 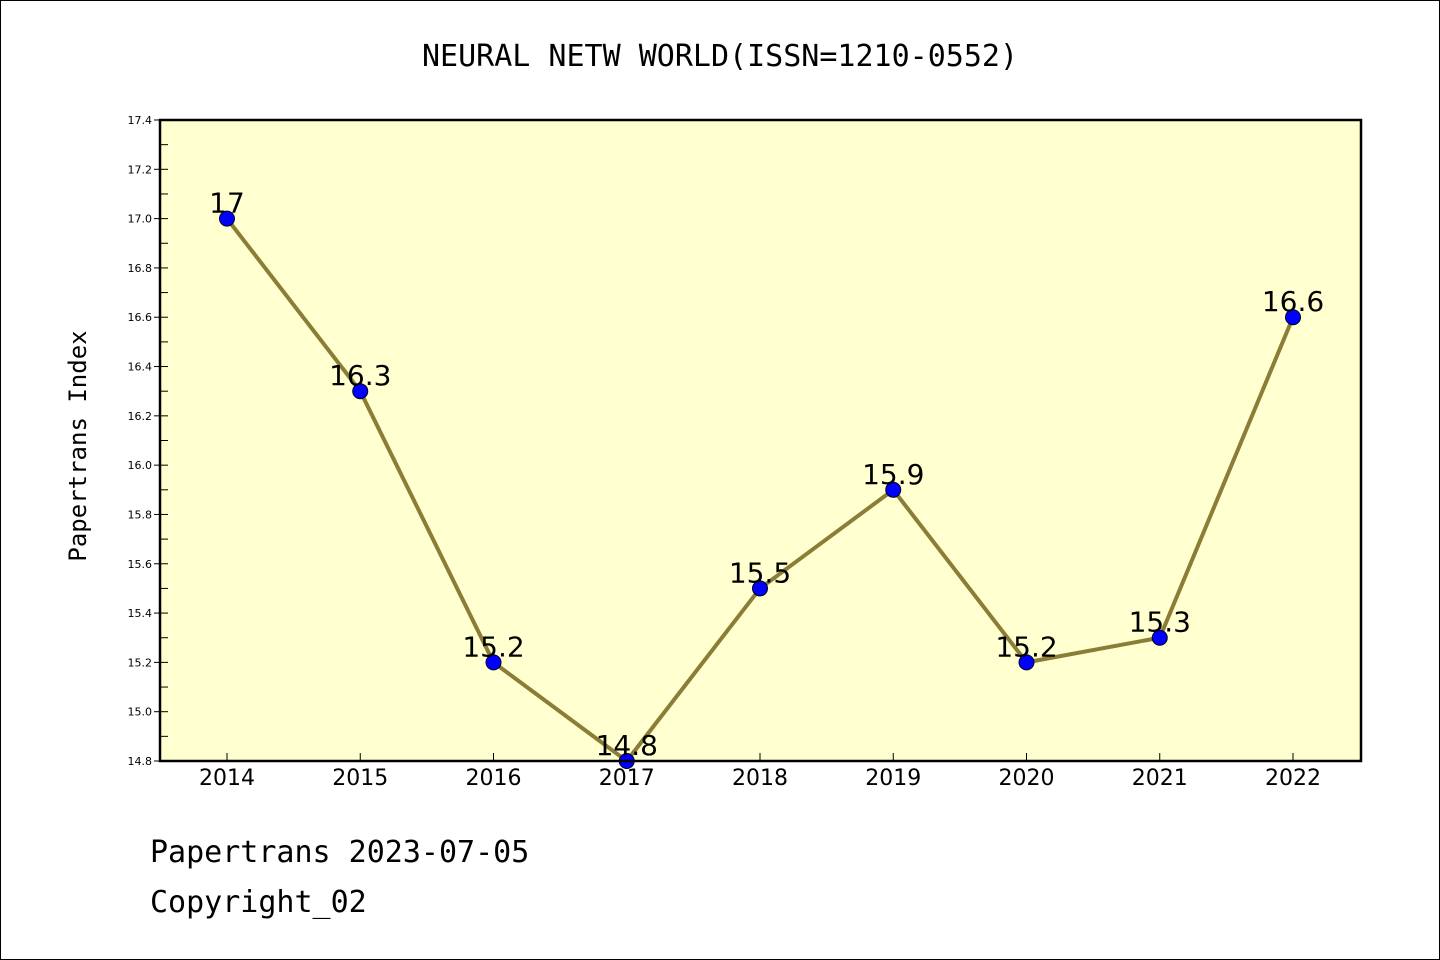 I want to click on x-tick-label: 2022, so click(x=1293, y=778).